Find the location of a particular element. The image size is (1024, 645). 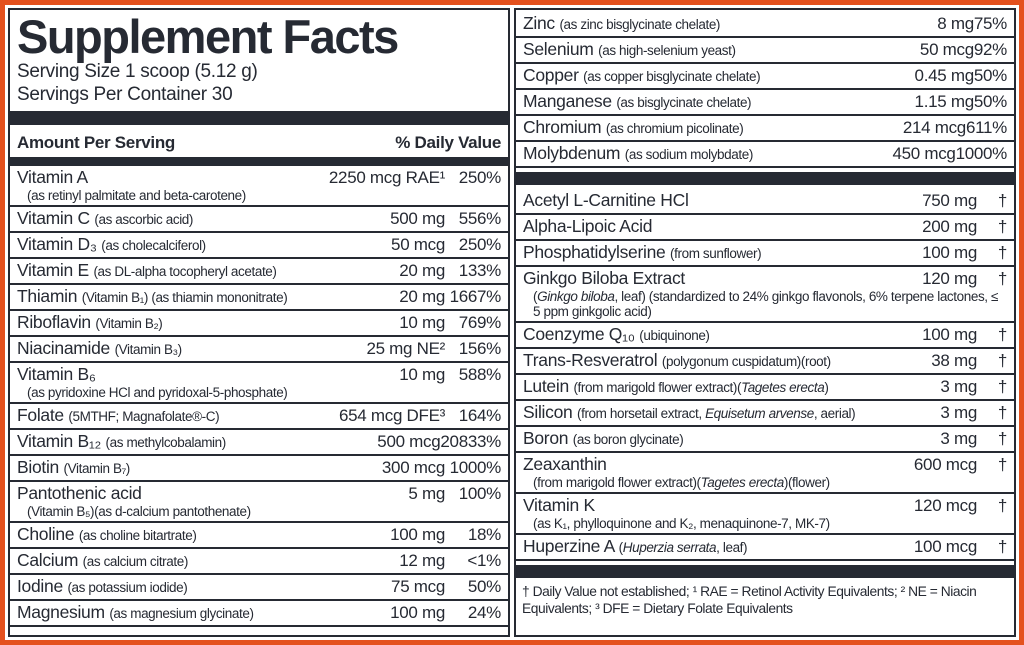

nutrient-daily-value: 18% is located at coordinates (484, 535).